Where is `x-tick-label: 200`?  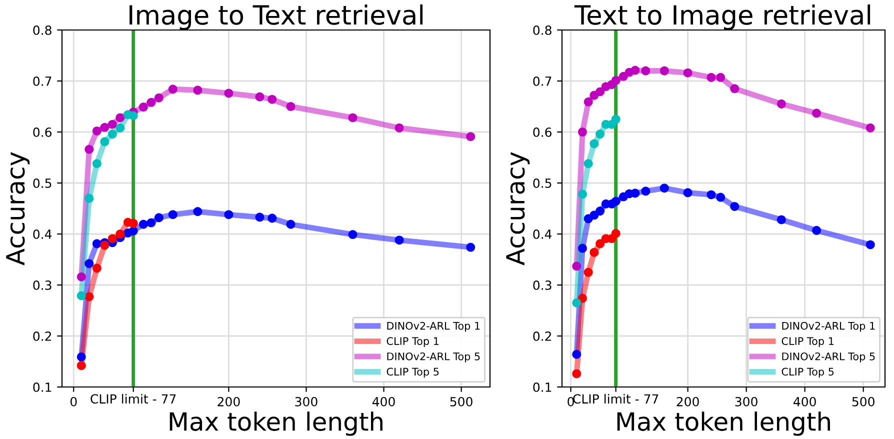 x-tick-label: 200 is located at coordinates (687, 401).